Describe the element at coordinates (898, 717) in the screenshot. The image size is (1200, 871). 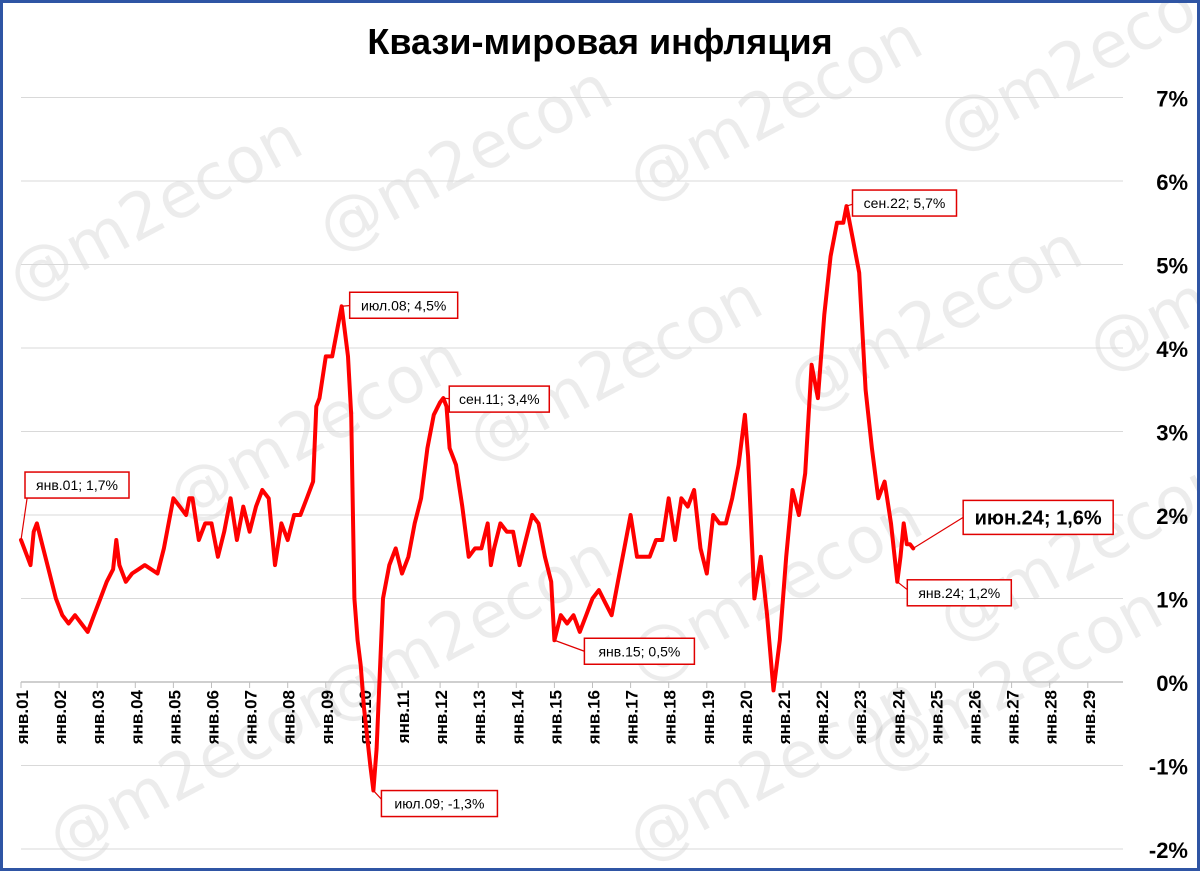
I see `x-tick-label: янв.24` at that location.